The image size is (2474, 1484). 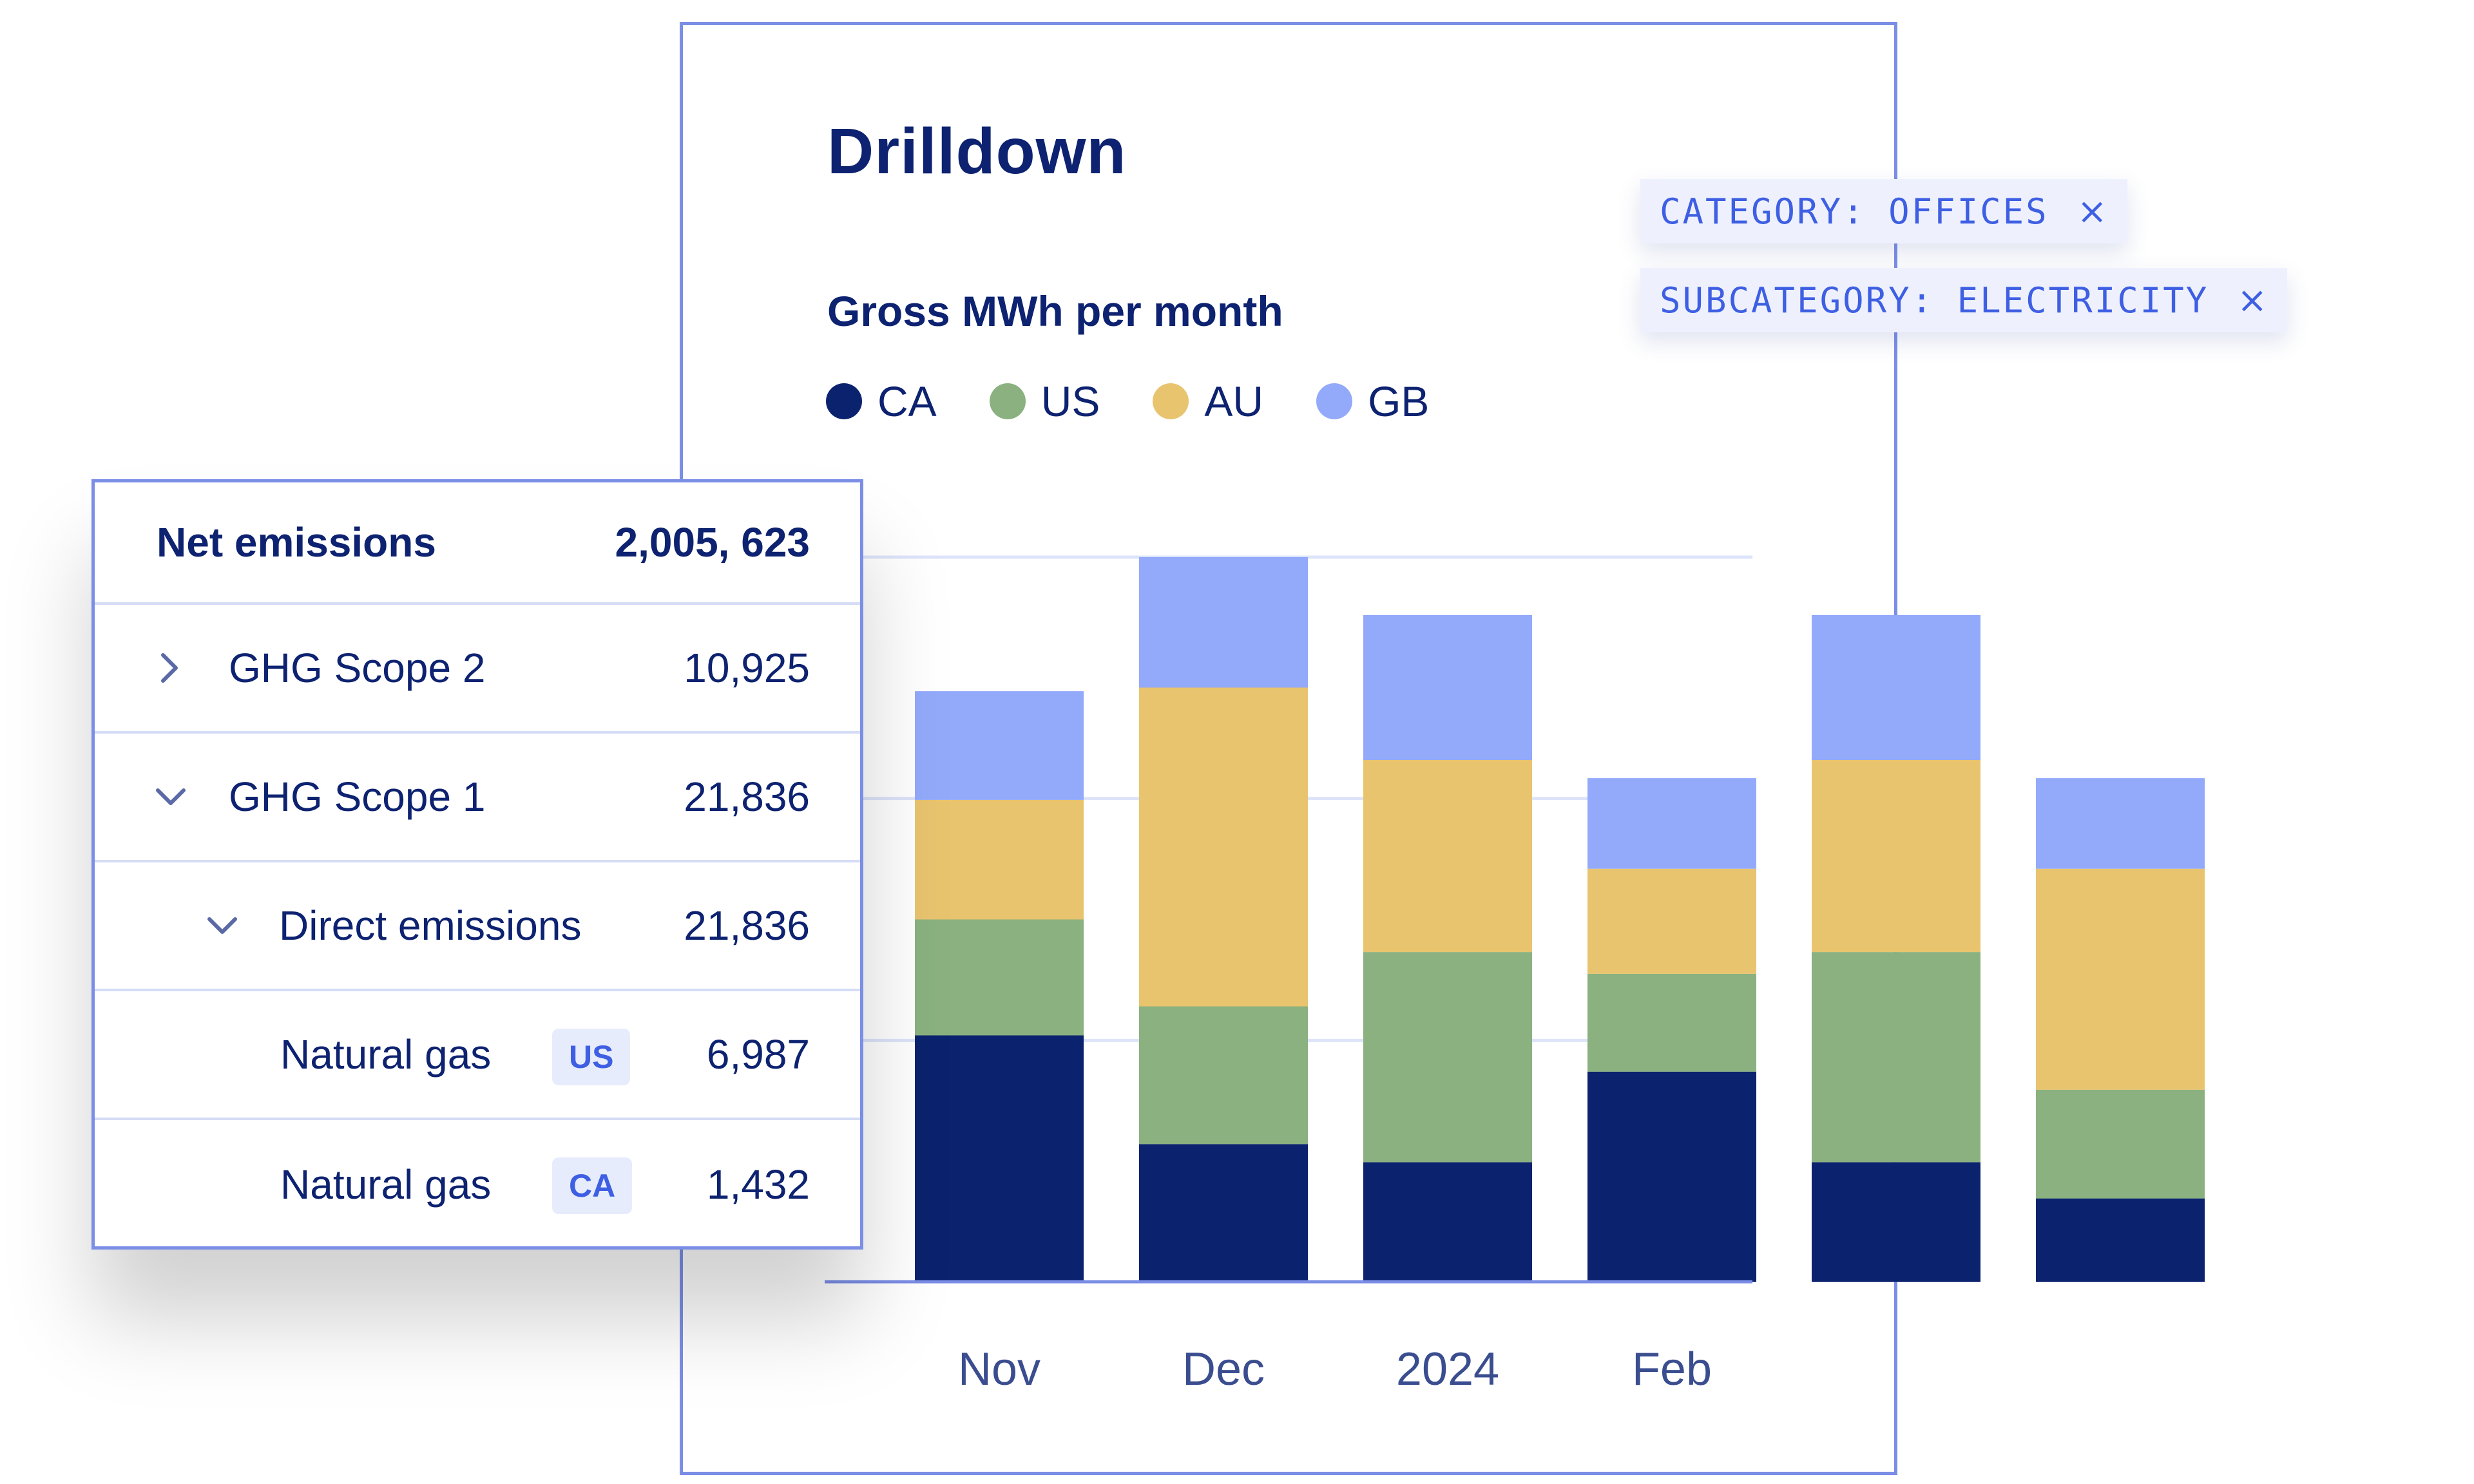 What do you see at coordinates (430, 925) in the screenshot?
I see `row-label: Direct emissions` at bounding box center [430, 925].